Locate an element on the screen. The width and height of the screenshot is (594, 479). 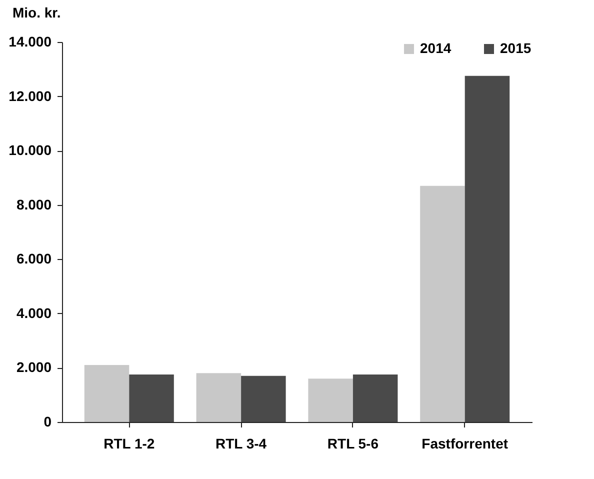
x-tick-label: RTL 5-6 is located at coordinates (353, 444).